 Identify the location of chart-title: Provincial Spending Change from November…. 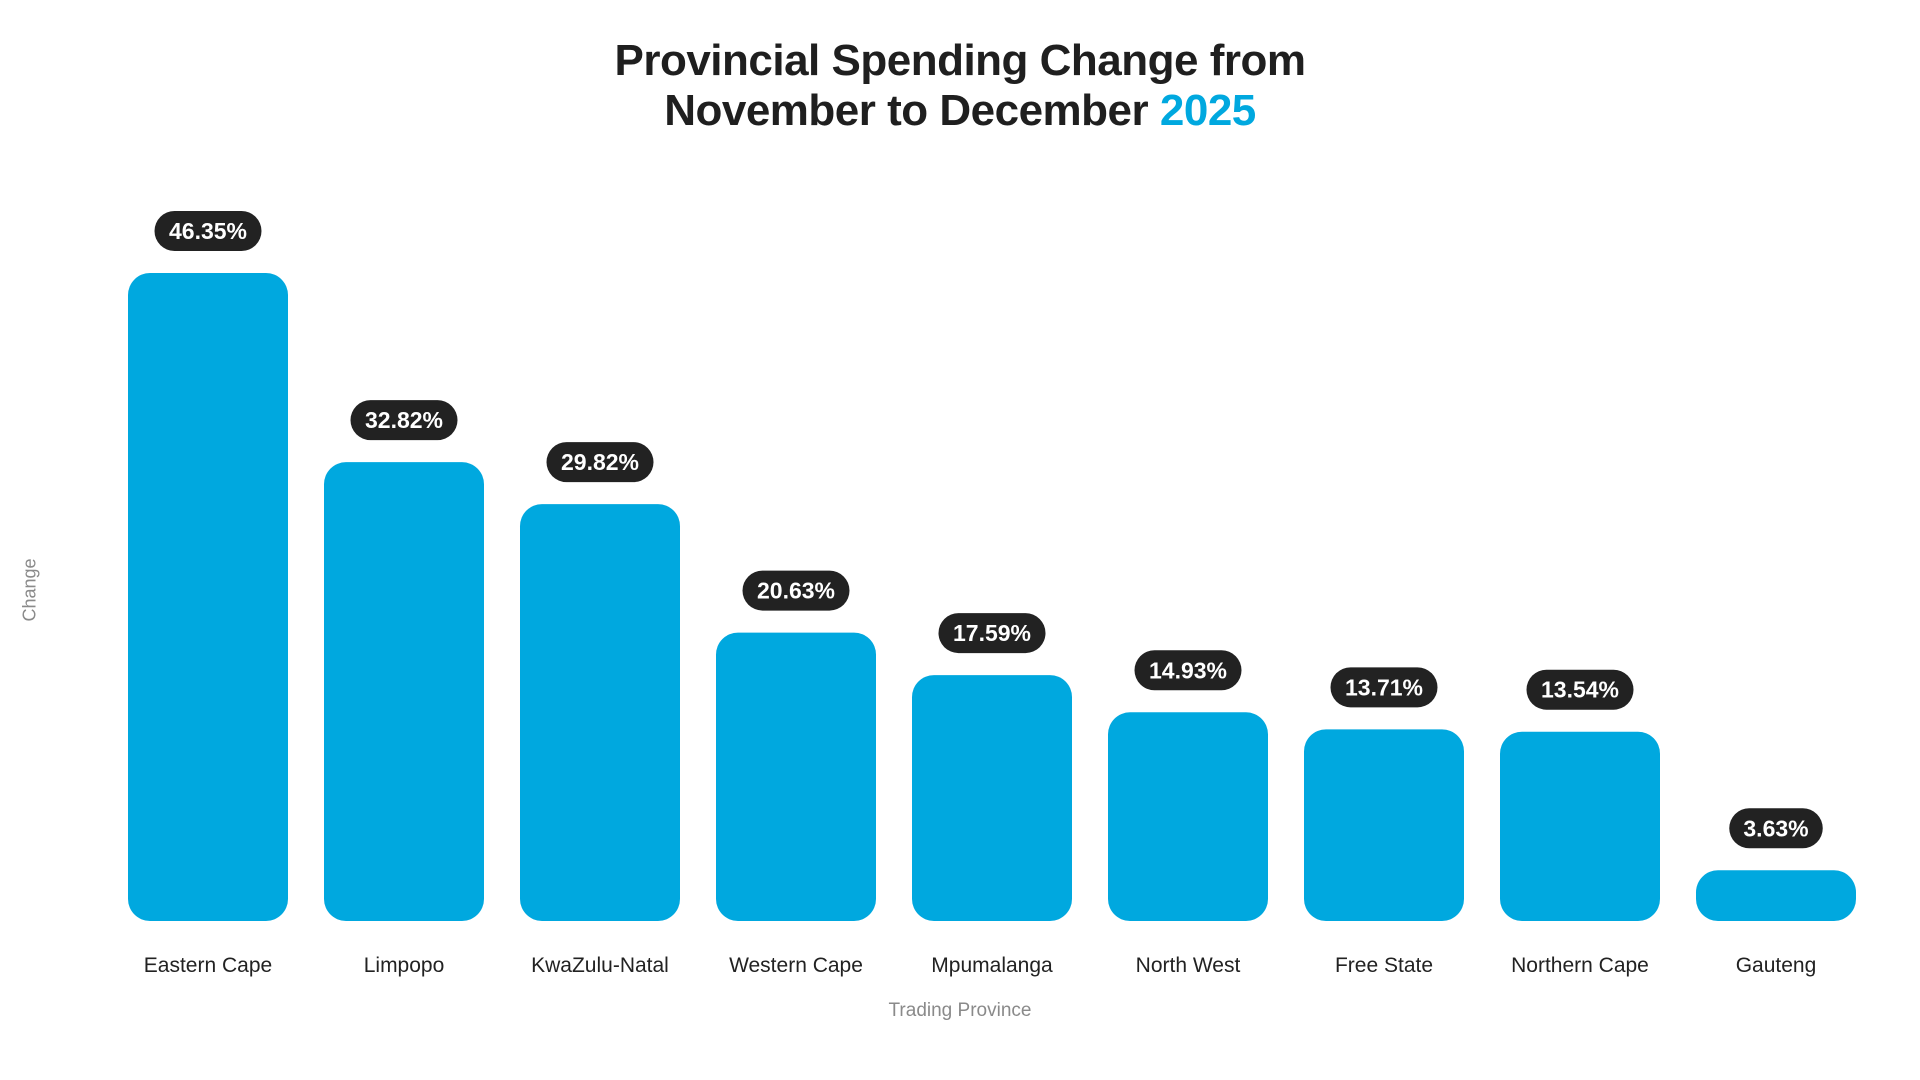
(960, 86).